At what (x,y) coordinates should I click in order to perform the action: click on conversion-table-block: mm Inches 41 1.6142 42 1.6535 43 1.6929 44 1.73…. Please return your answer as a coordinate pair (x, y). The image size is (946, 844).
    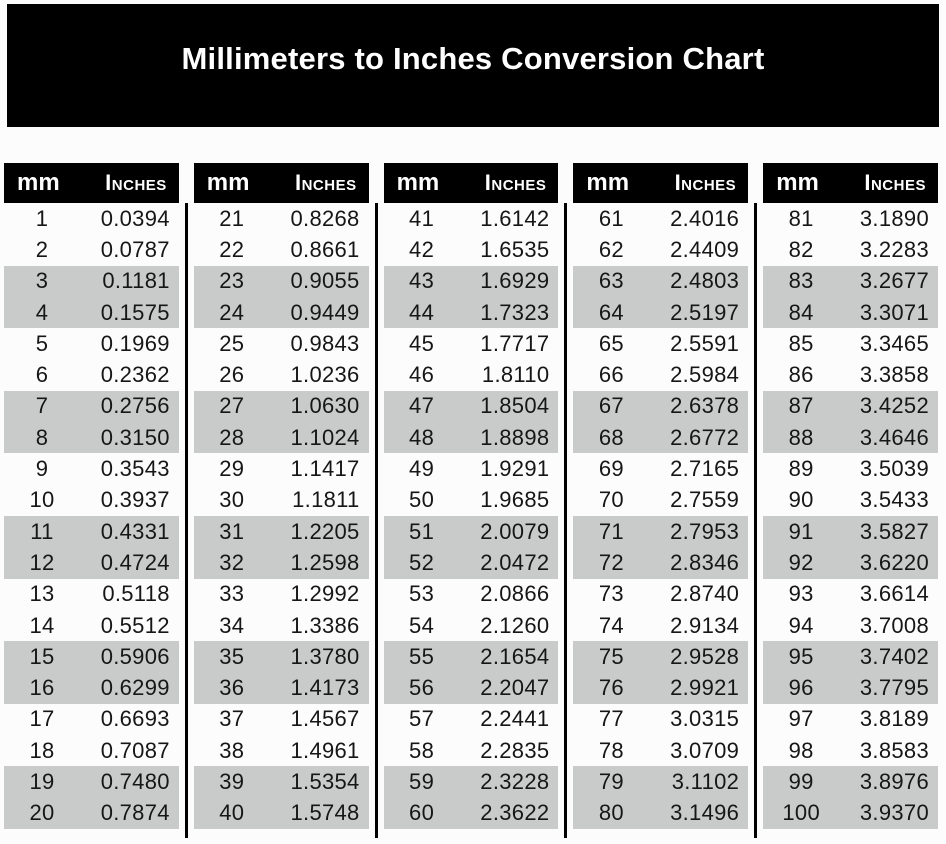
    Looking at the image, I should click on (471, 496).